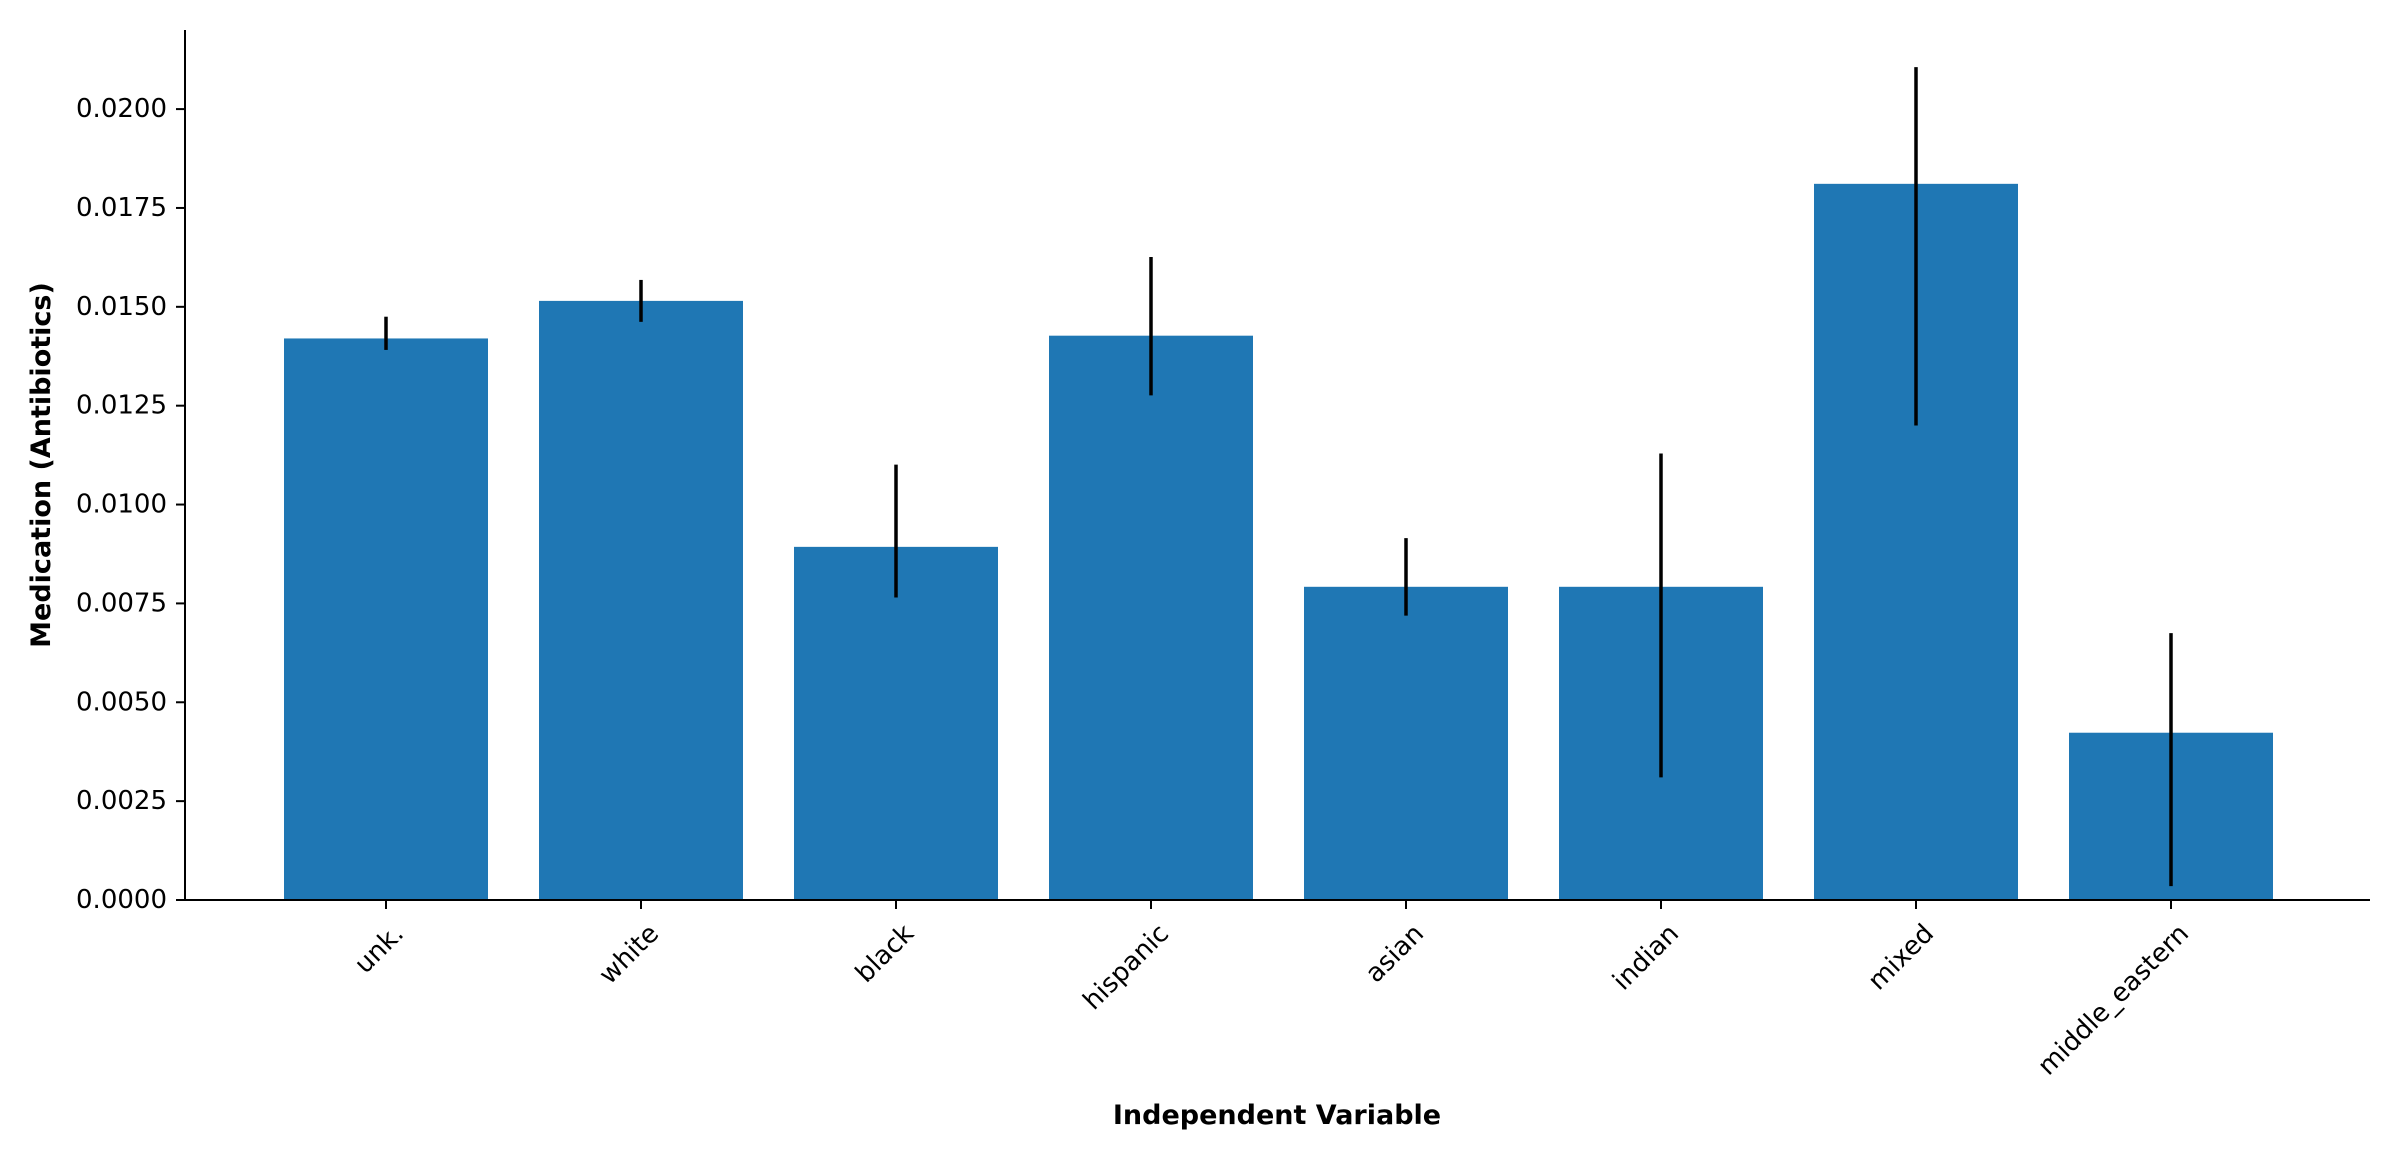 The height and width of the screenshot is (1160, 2400). I want to click on x-tick-label-hispanic: hispanic, so click(1126, 967).